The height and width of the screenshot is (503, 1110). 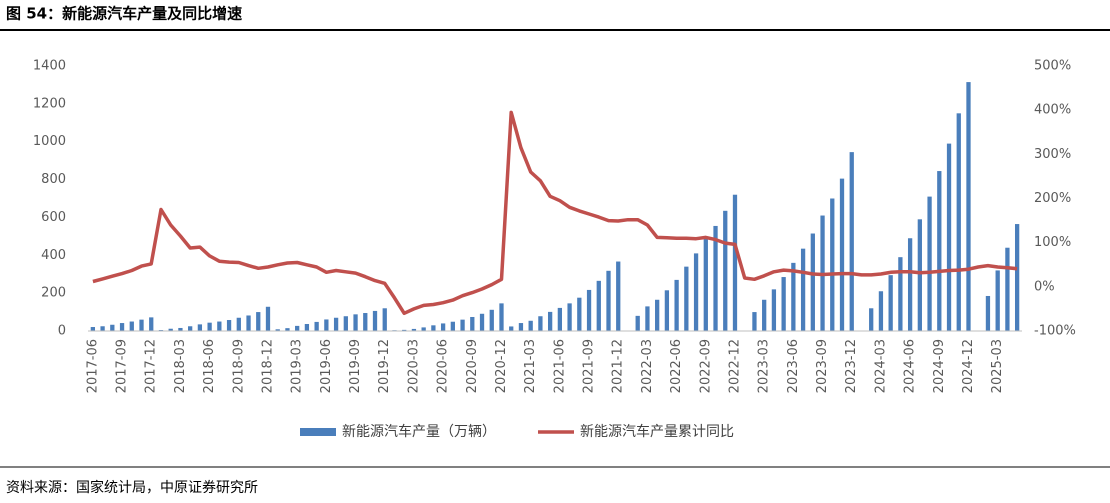 What do you see at coordinates (318, 432) in the screenshot?
I see `legend-swatch` at bounding box center [318, 432].